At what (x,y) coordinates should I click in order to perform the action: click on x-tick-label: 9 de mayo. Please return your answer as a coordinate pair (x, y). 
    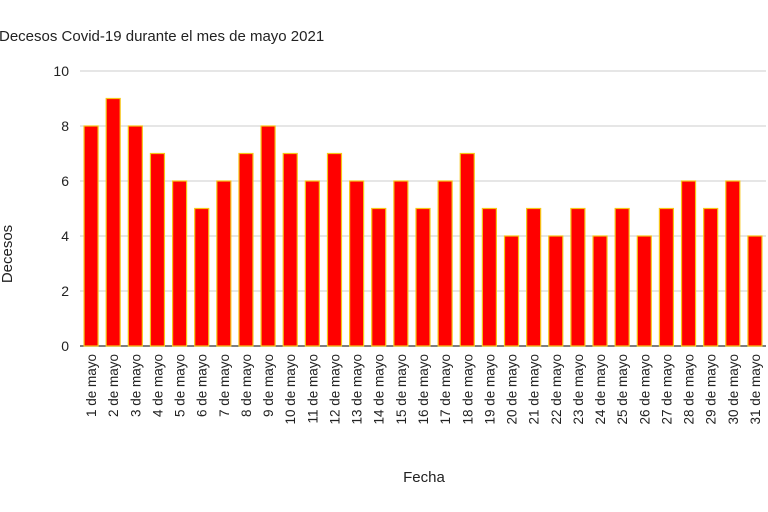
    Looking at the image, I should click on (268, 385).